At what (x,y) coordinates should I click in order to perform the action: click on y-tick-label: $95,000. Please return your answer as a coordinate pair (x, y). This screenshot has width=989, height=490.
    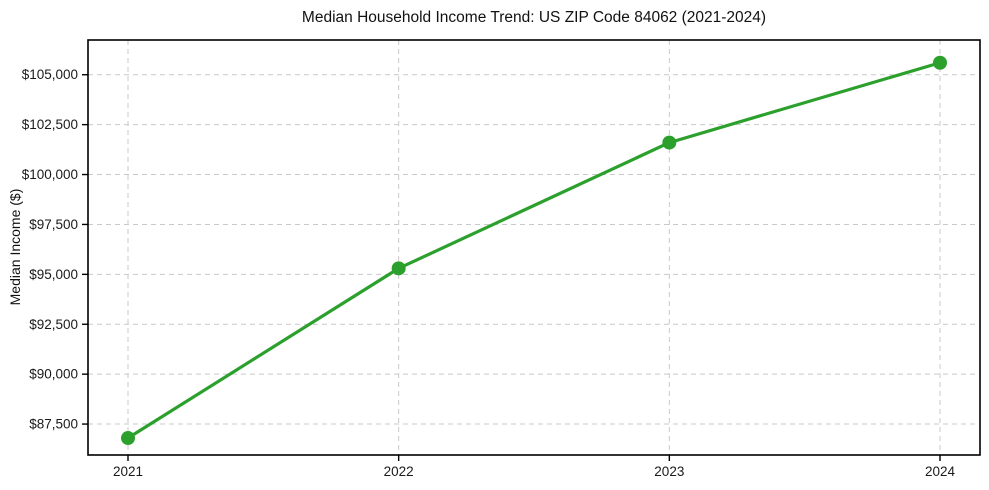
    Looking at the image, I should click on (53, 274).